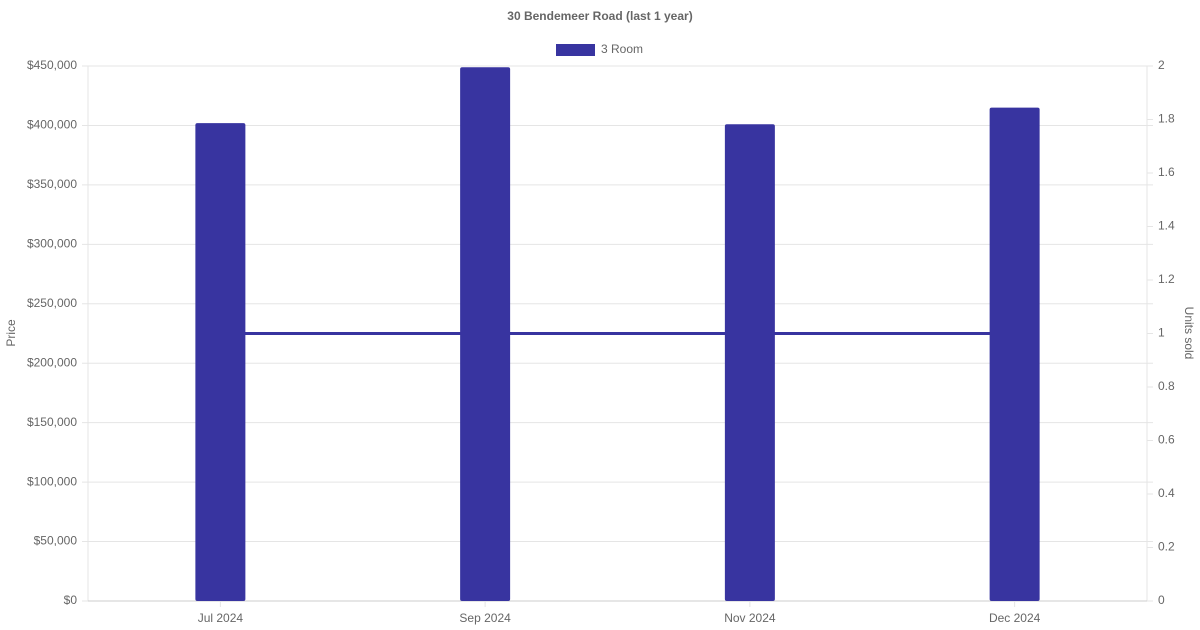  What do you see at coordinates (52, 244) in the screenshot?
I see `y-tick-label: $300,000` at bounding box center [52, 244].